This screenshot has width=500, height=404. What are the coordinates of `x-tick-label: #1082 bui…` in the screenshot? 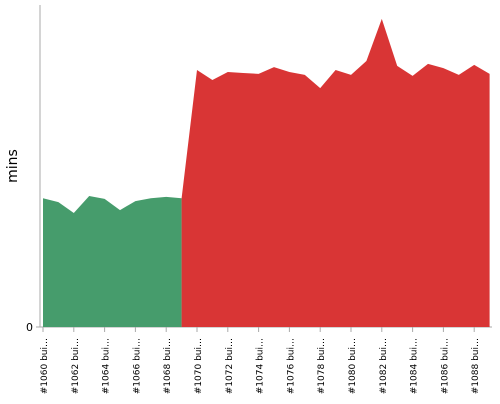 It's located at (384, 366).